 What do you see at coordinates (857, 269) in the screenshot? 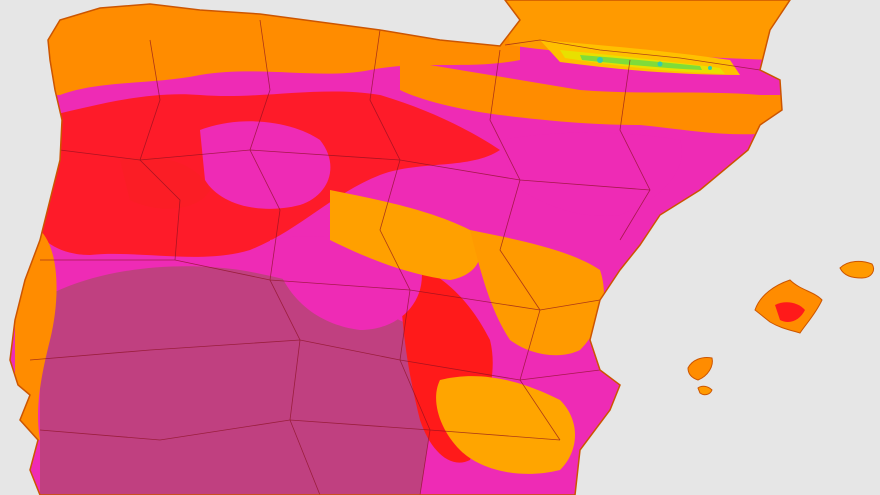
I see `menorca` at bounding box center [857, 269].